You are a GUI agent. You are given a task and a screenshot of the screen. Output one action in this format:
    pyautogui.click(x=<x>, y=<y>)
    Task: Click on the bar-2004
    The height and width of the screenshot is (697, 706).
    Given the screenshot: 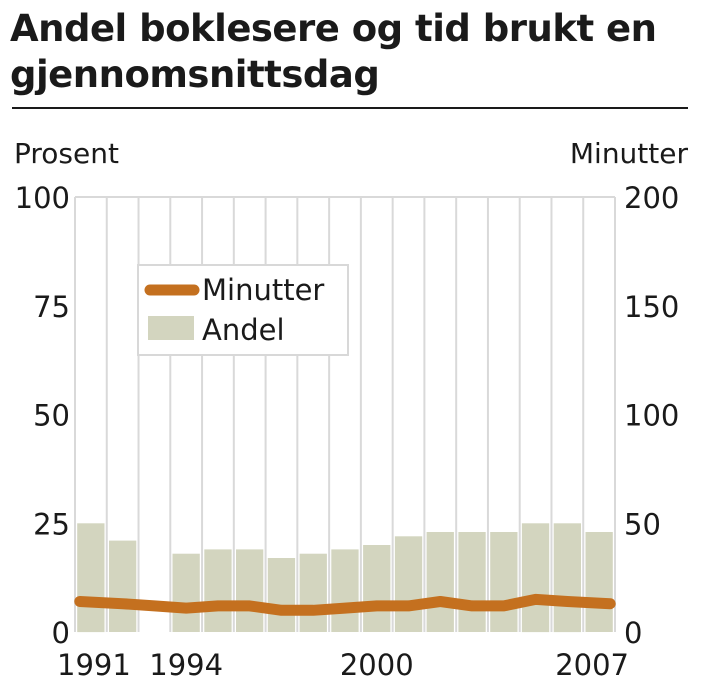 What is the action you would take?
    pyautogui.click(x=504, y=582)
    